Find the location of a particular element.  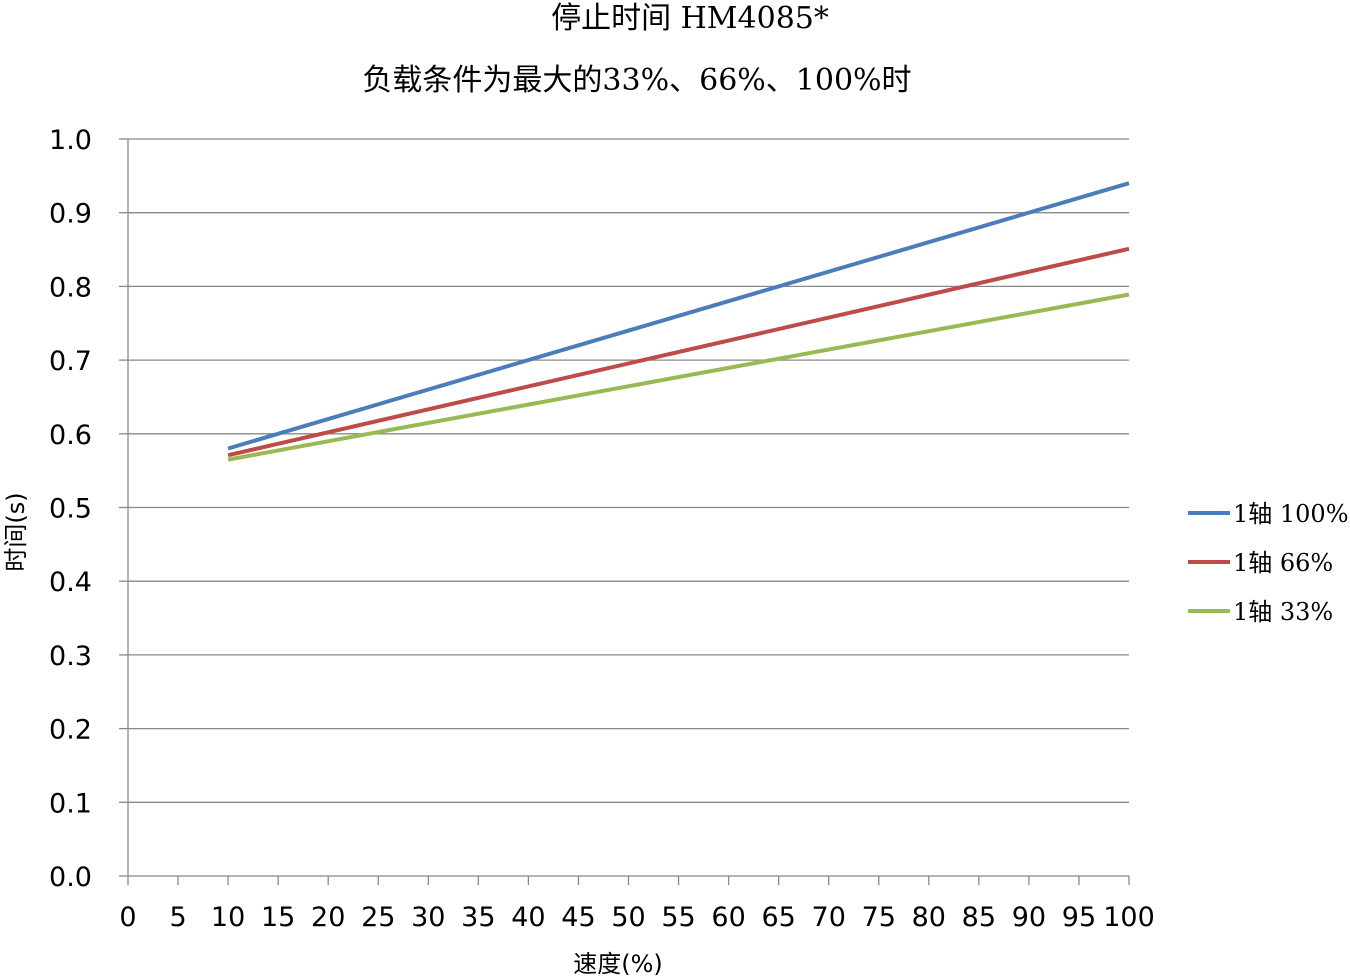

x-tick-label: 70 is located at coordinates (829, 917).